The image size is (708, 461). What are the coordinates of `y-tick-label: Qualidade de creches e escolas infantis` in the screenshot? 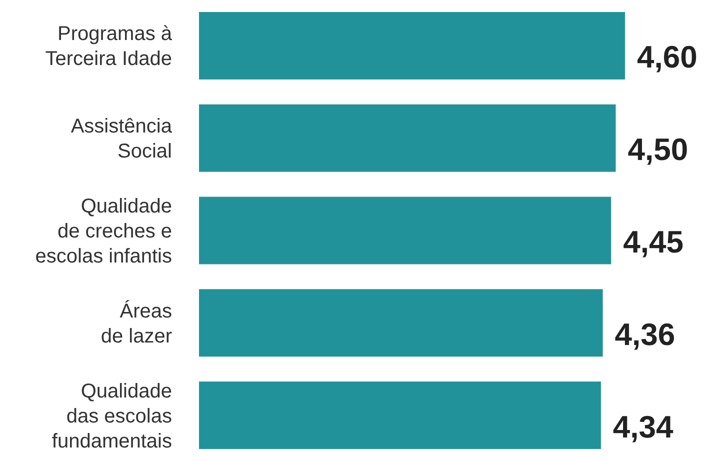 It's located at (103, 232).